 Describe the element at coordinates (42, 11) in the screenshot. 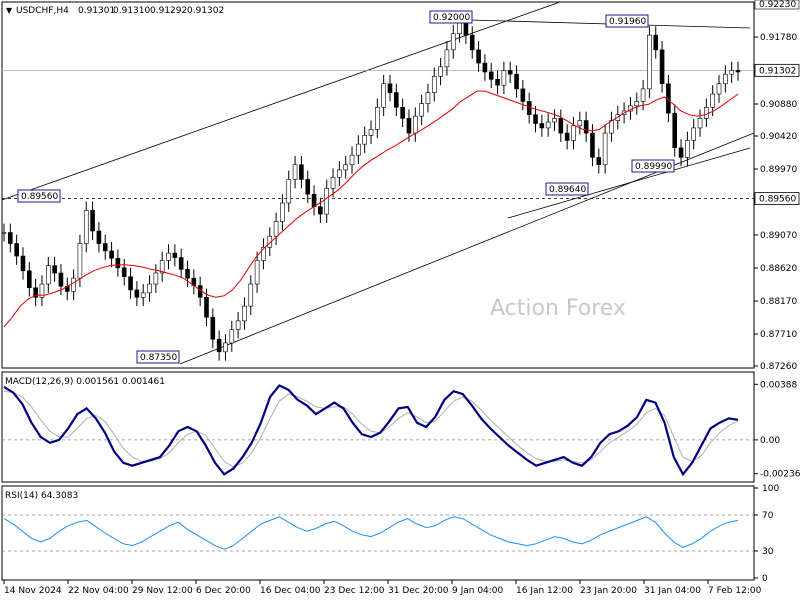

I see `instrument-label: USDCHF,H4` at that location.